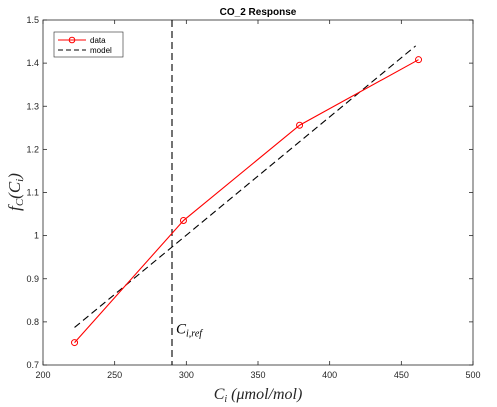  I want to click on y-tick-labels: 0.7 0.8 0.9 1 1.1 1.2 1.3 1.4 1.5, so click(32, 192).